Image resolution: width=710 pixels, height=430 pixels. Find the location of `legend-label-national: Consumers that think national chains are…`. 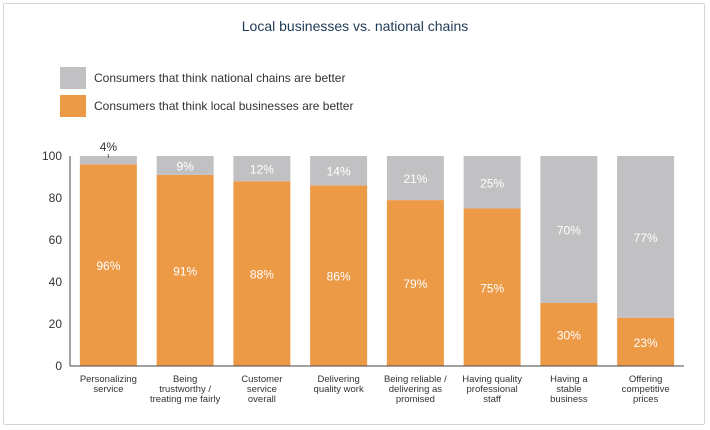

legend-label-national: Consumers that think national chains are… is located at coordinates (220, 78).